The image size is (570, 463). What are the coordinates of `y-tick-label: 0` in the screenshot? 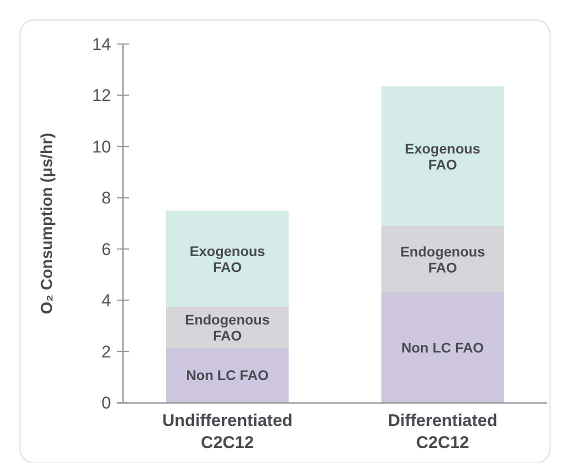 It's located at (106, 403).